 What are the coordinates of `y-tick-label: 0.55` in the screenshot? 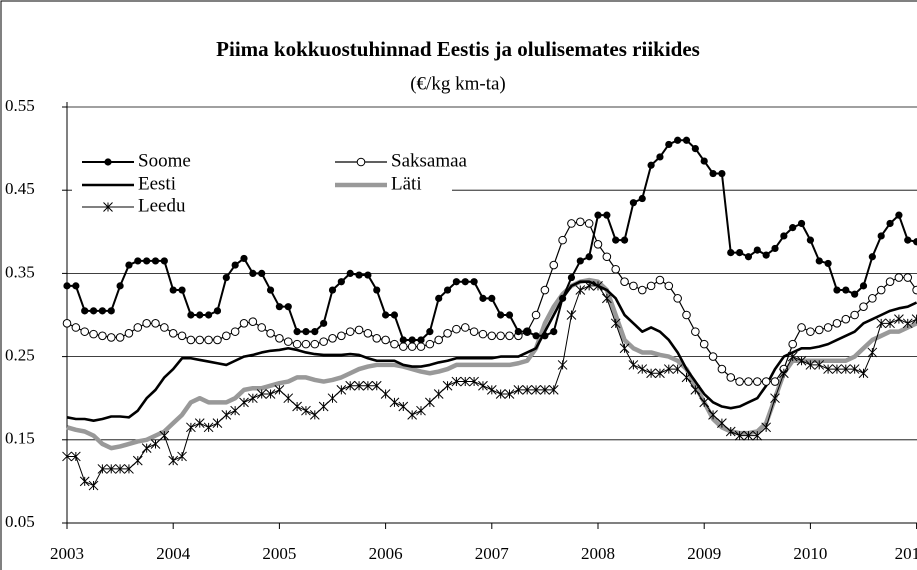 It's located at (20, 105).